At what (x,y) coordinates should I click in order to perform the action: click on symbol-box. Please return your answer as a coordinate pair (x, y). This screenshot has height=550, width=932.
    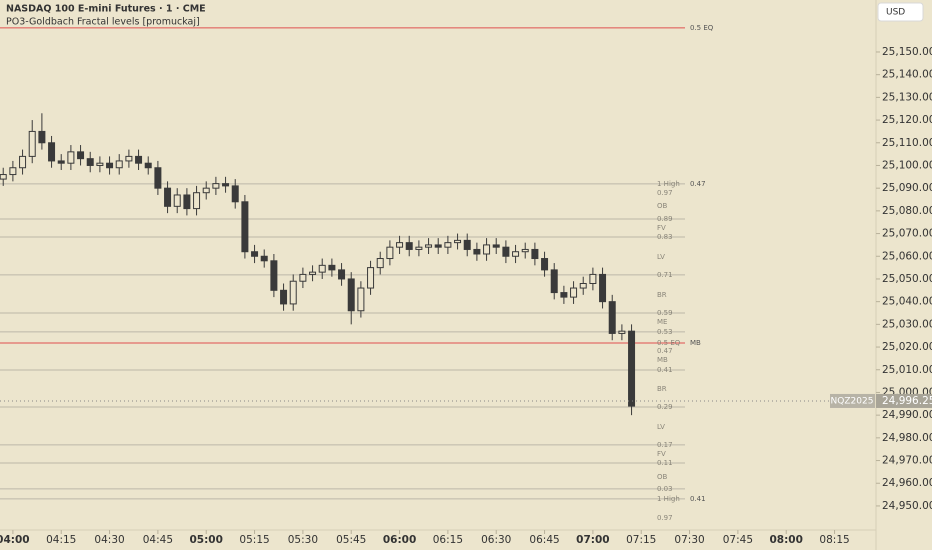
    Looking at the image, I should click on (852, 400).